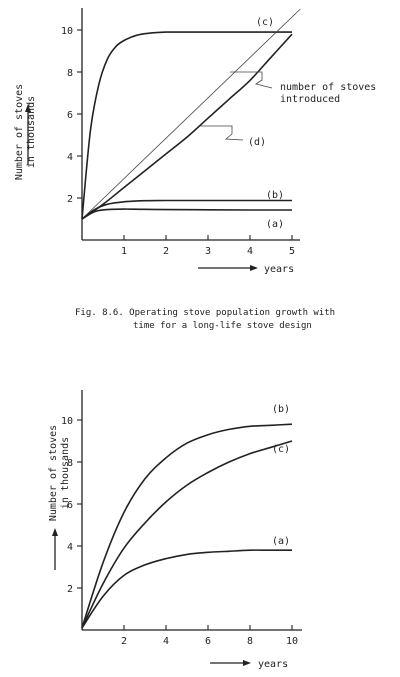 This screenshot has height=677, width=400. What do you see at coordinates (251, 80) in the screenshot?
I see `chart-1-pointer-introduced` at bounding box center [251, 80].